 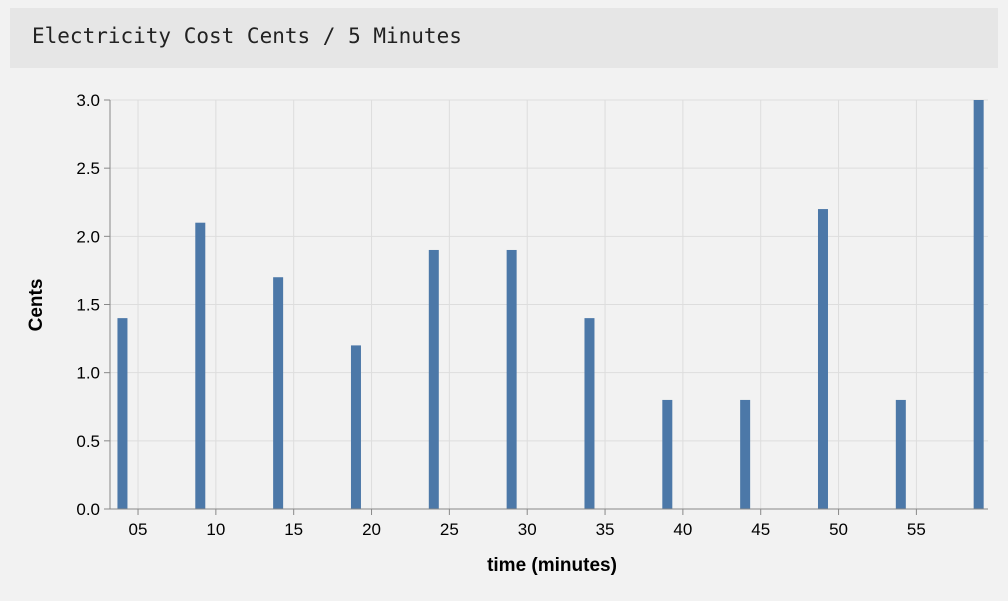 I want to click on x-axis-label: time (minutes), so click(x=552, y=565).